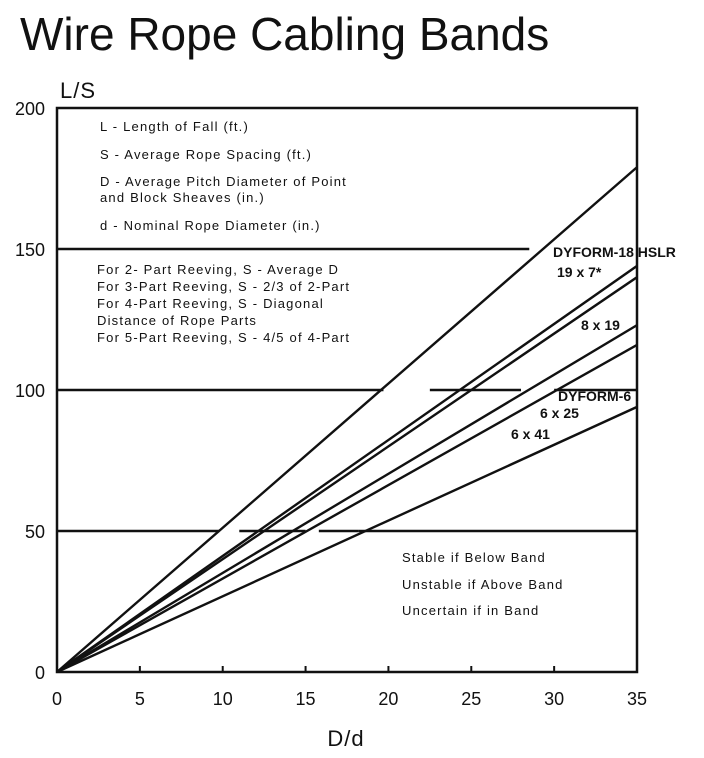  I want to click on definition-s: S - Average Rope Spacing (ft.), so click(206, 154).